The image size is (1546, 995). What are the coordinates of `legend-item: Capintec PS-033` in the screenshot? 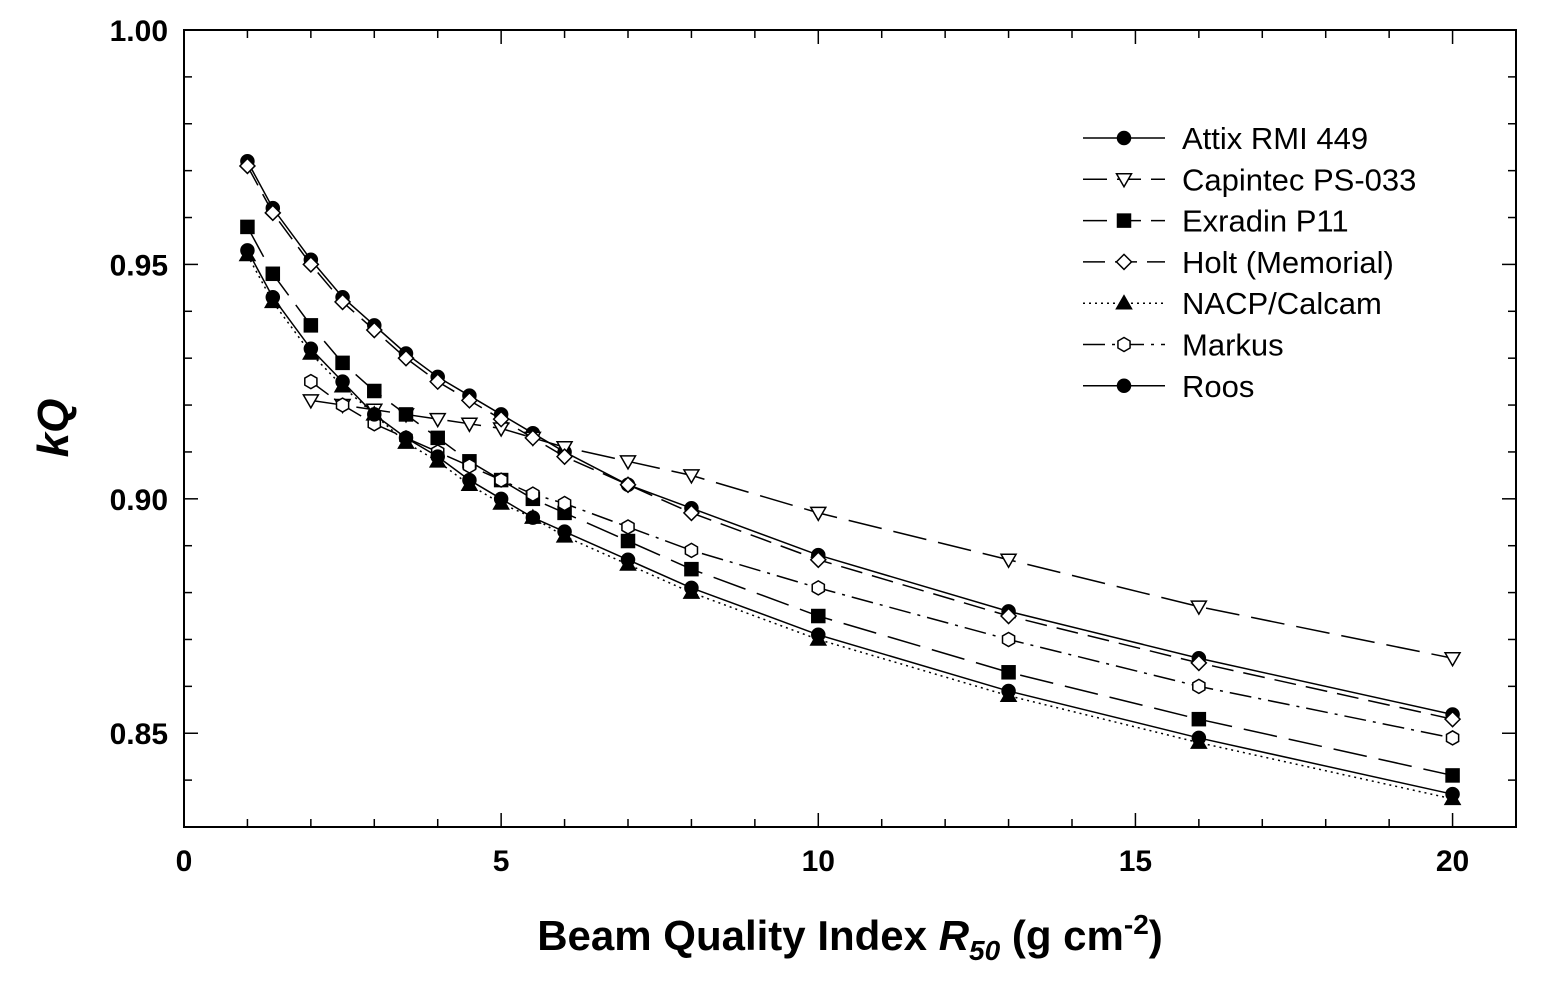 It's located at (1249, 179).